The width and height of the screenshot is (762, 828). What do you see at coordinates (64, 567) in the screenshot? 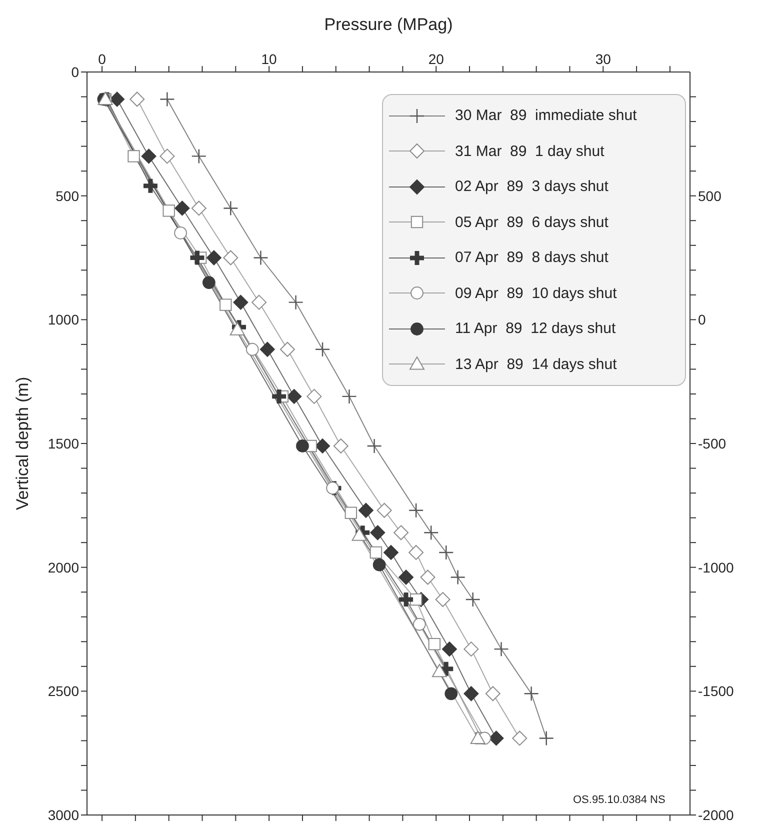
I see `y-tick-label: 2000` at bounding box center [64, 567].